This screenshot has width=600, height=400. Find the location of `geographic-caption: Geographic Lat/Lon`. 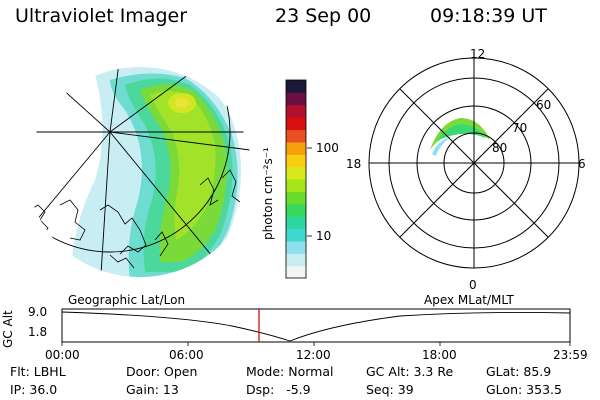

geographic-caption: Geographic Lat/Lon is located at coordinates (127, 300).